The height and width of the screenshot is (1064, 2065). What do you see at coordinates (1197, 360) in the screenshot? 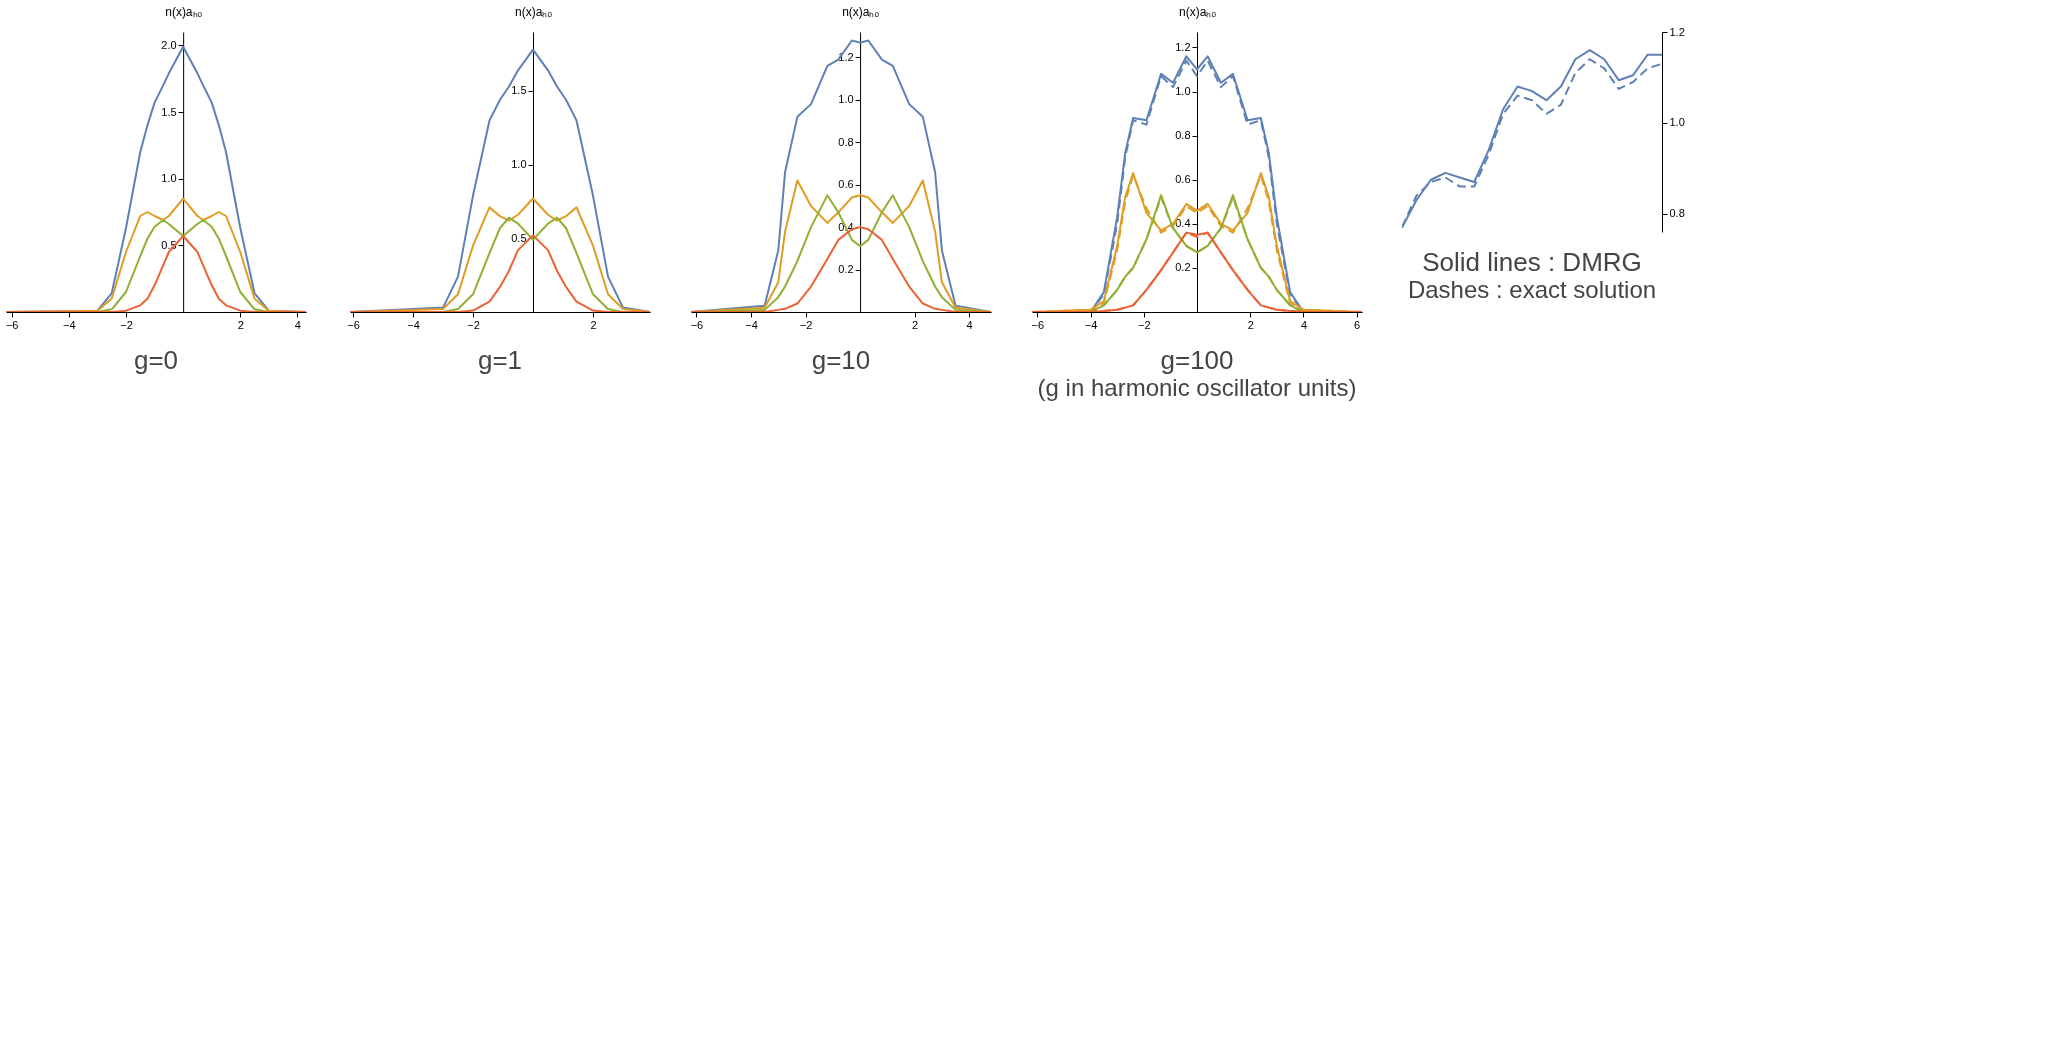
I see `text: g=100` at bounding box center [1197, 360].